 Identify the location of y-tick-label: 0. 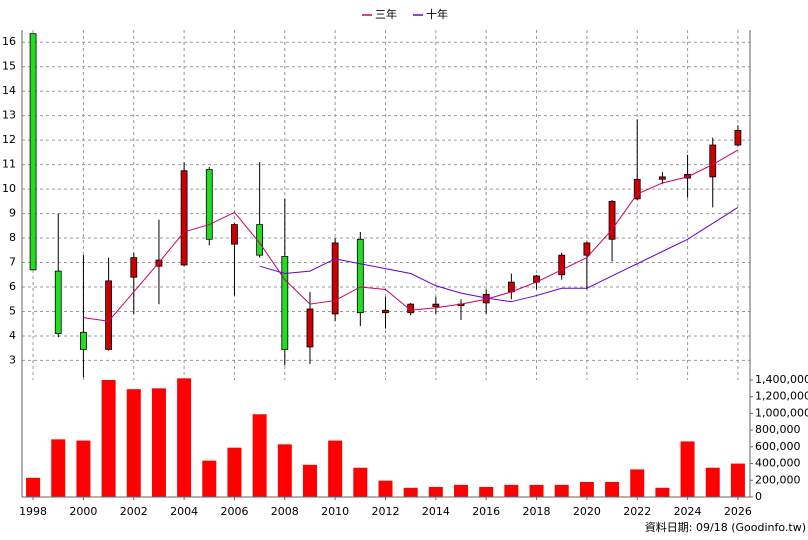
(758, 496).